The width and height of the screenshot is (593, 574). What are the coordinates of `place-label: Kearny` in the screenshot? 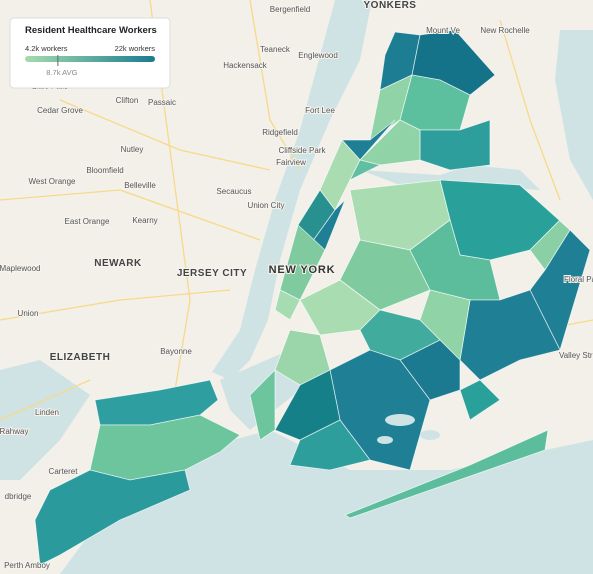 It's located at (144, 220).